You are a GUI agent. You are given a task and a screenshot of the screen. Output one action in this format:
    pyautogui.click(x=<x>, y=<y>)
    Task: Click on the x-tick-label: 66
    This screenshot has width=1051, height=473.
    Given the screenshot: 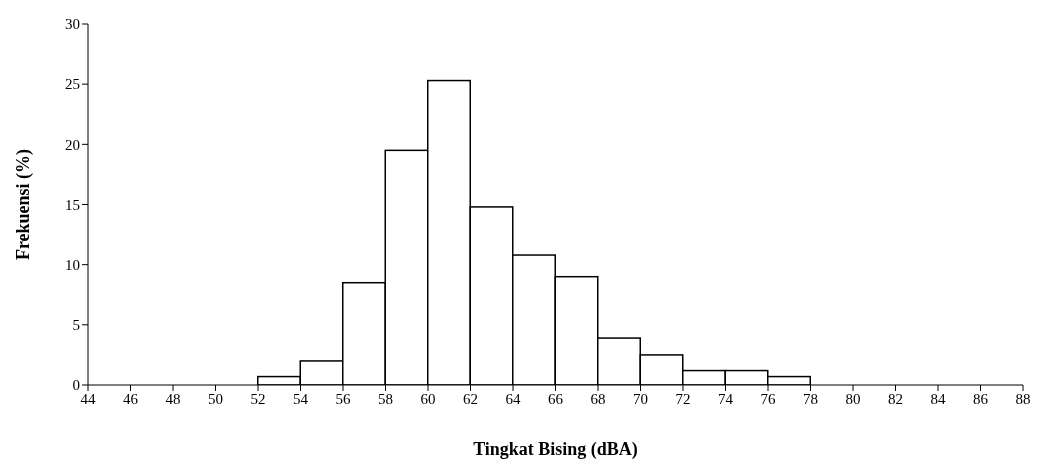 What is the action you would take?
    pyautogui.click(x=556, y=398)
    